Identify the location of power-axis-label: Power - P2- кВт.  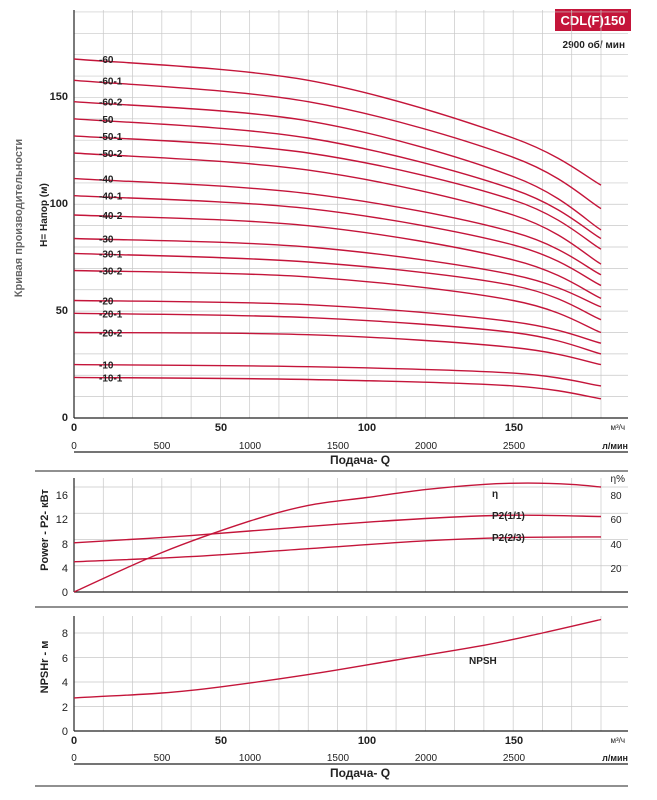
(45, 530).